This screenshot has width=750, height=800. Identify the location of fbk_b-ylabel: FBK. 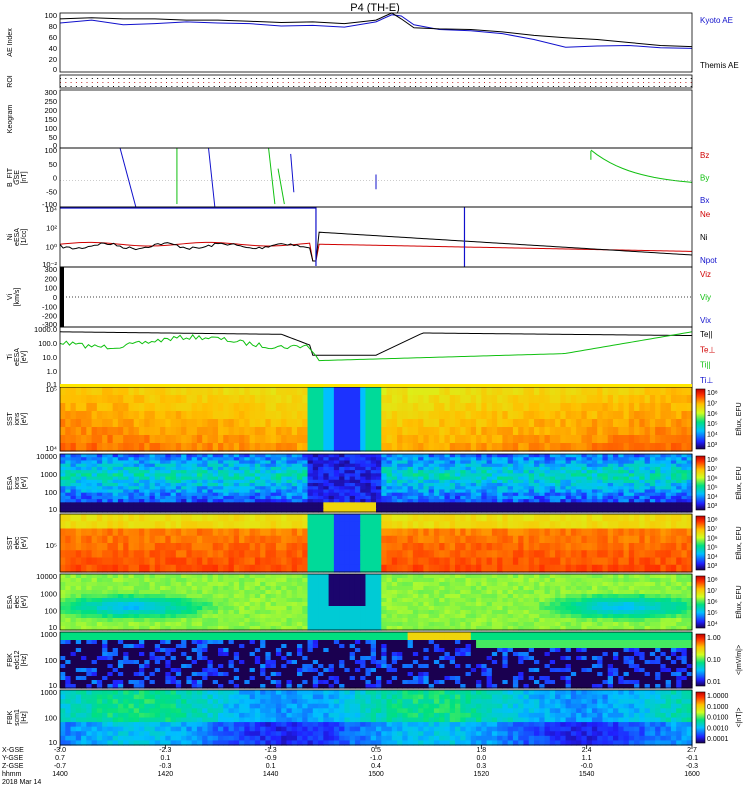
(10, 717).